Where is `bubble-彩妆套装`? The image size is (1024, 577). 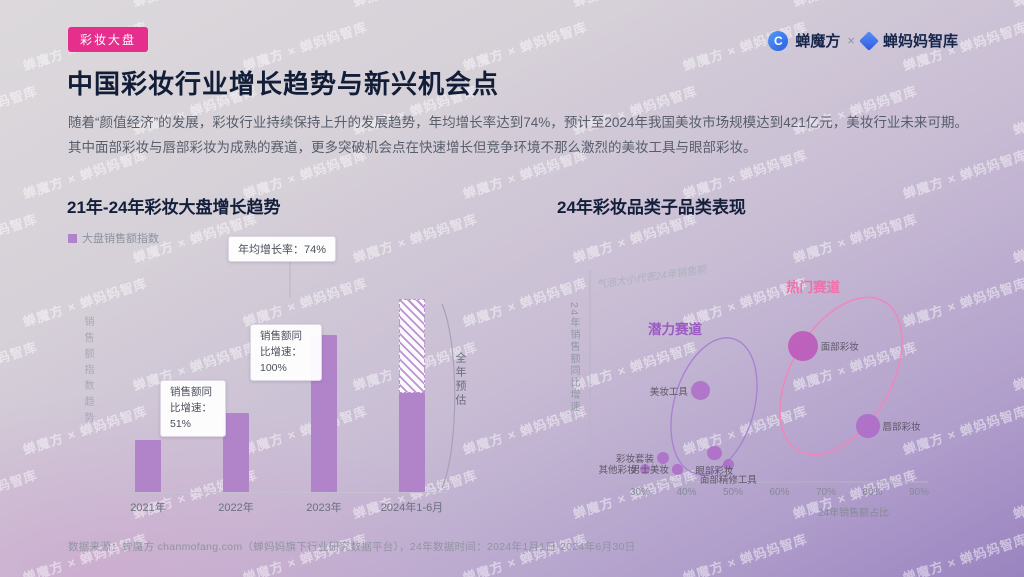 bubble-彩妆套装 is located at coordinates (663, 458).